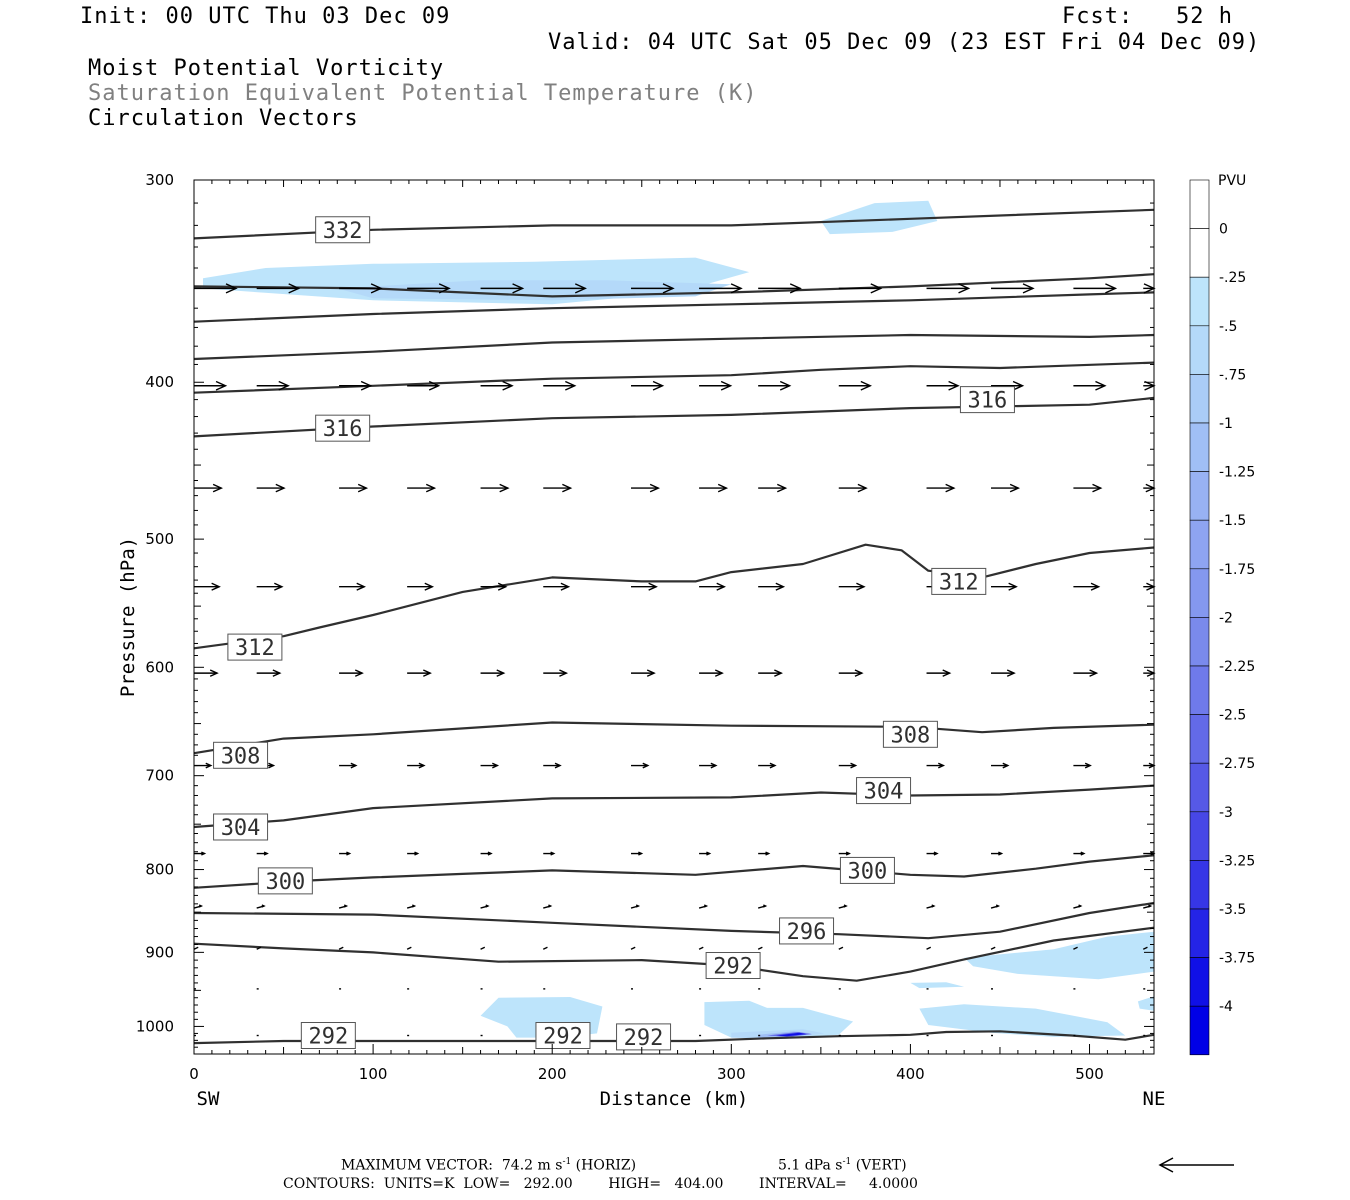  What do you see at coordinates (241, 828) in the screenshot?
I see `contour-label-text: 304` at bounding box center [241, 828].